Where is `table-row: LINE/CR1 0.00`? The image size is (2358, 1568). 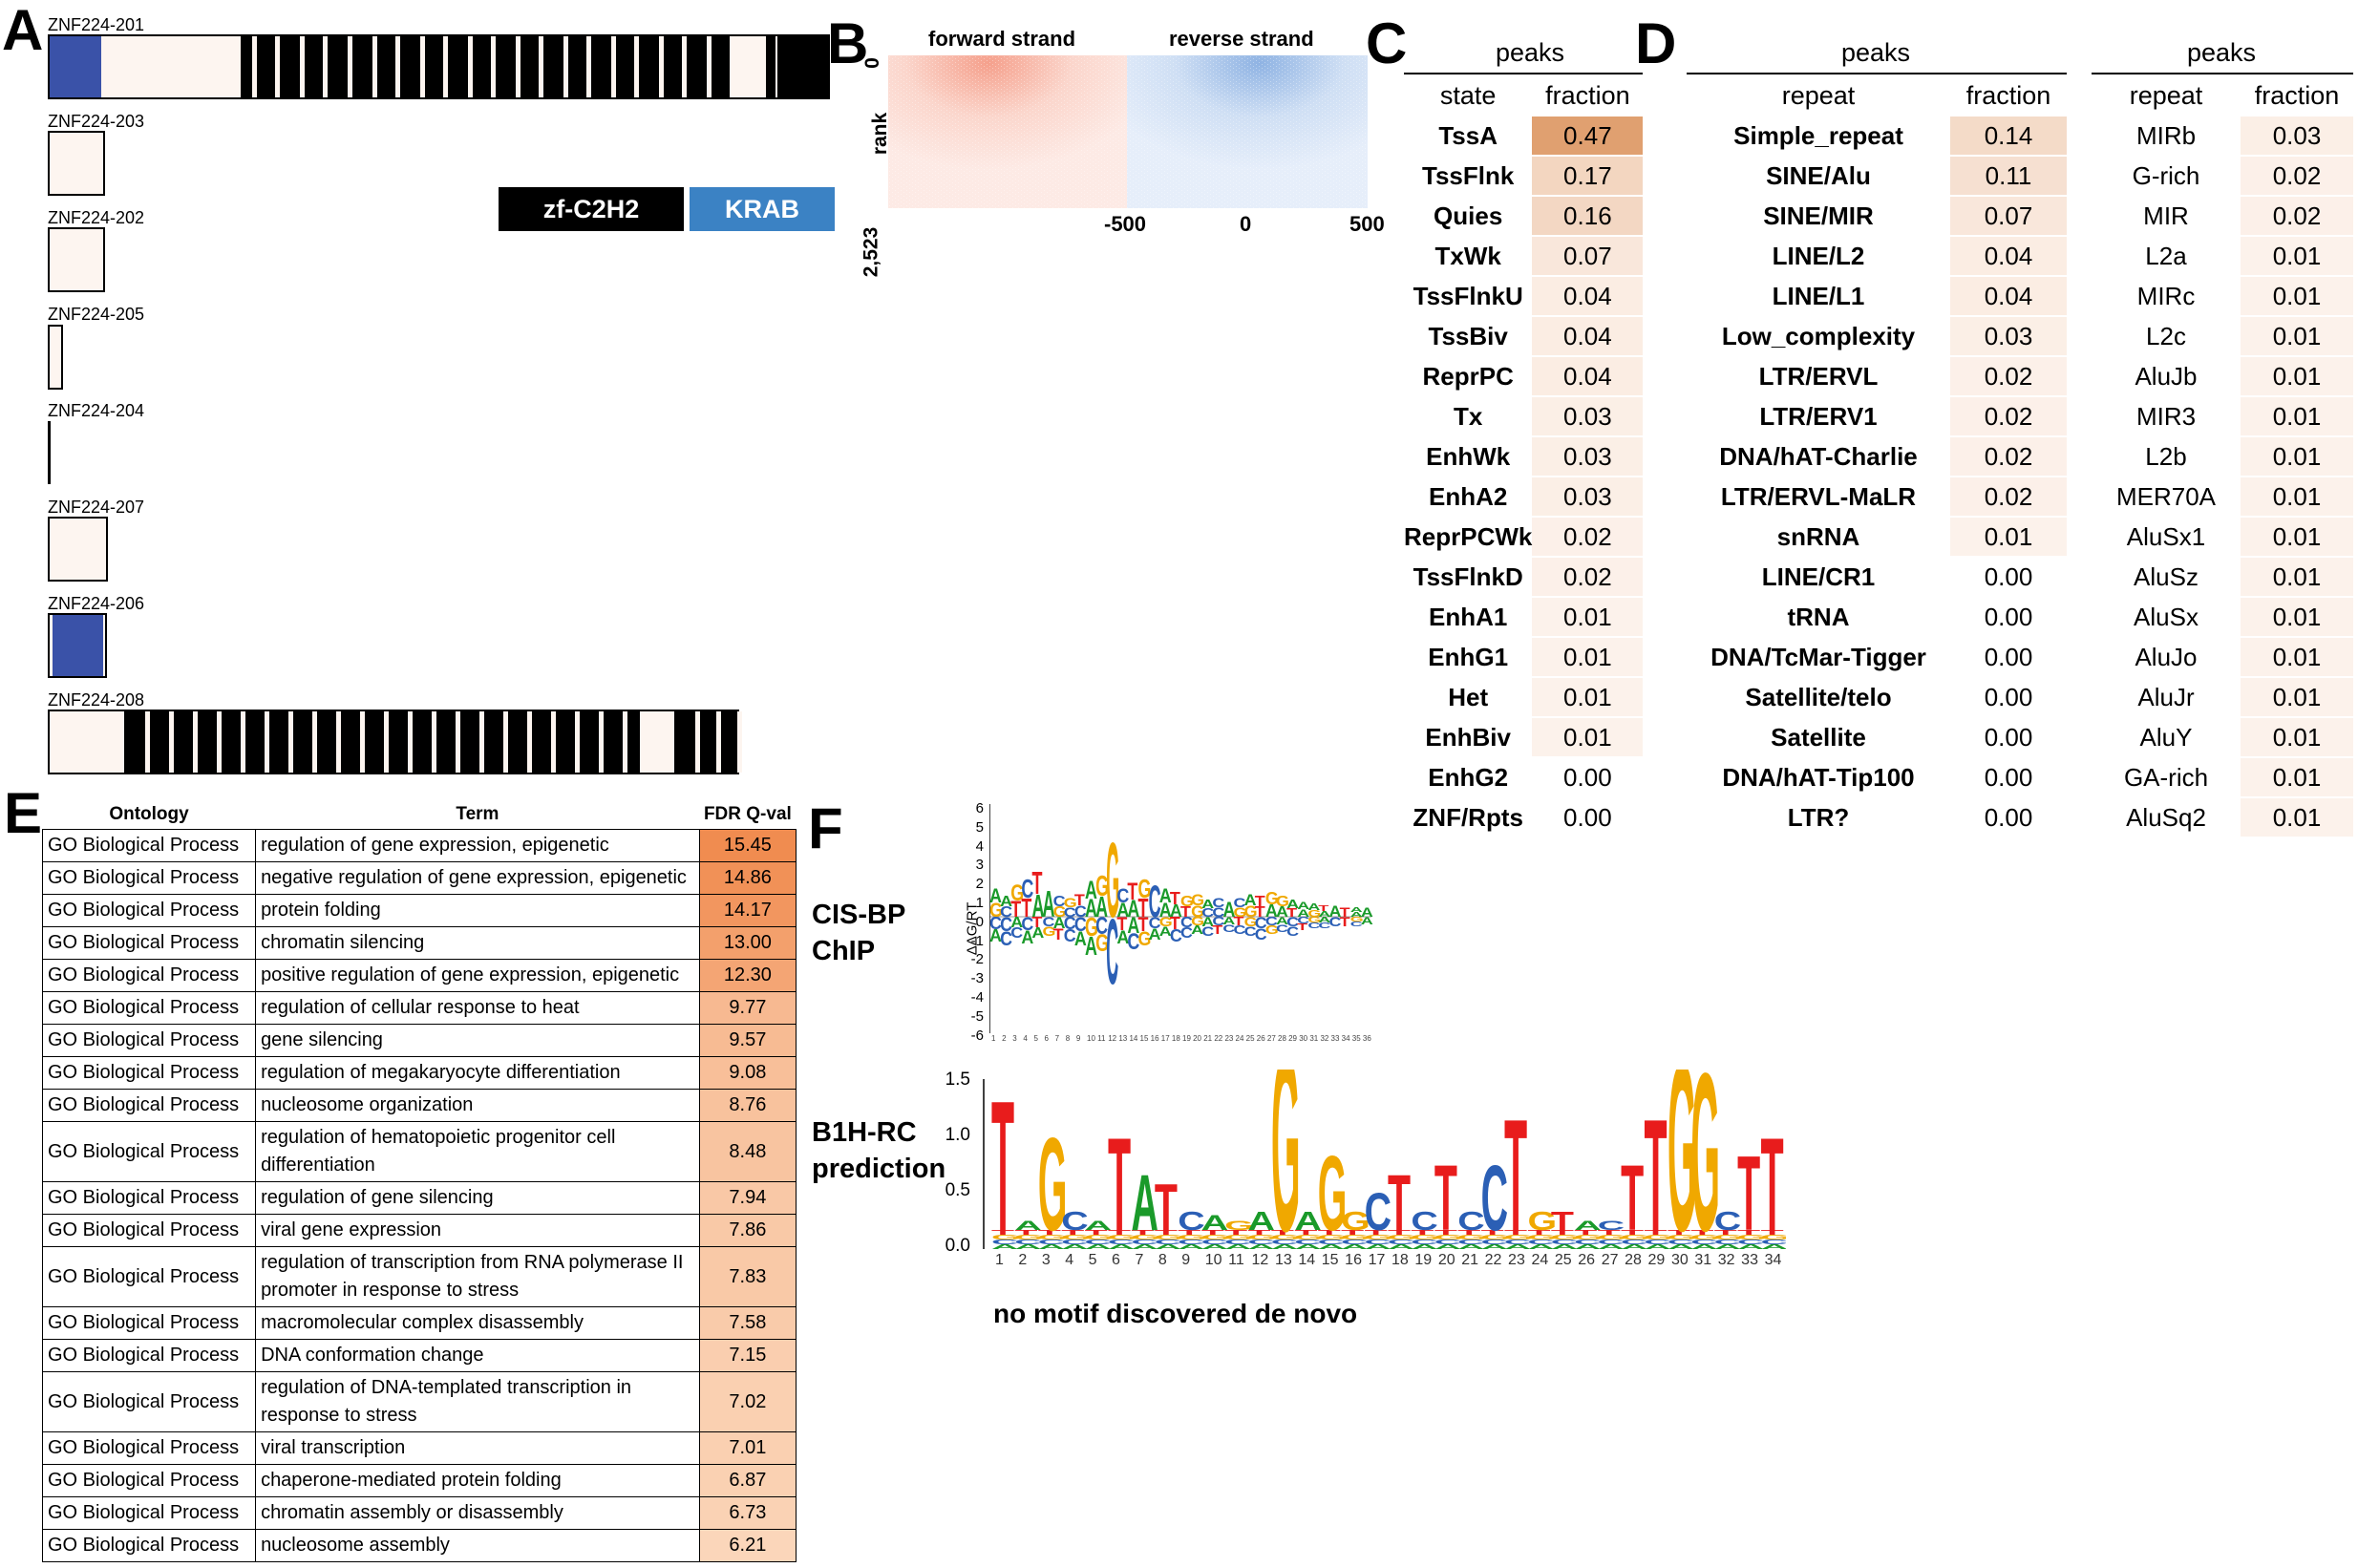
table-row: LINE/CR1 0.00 is located at coordinates (1877, 577).